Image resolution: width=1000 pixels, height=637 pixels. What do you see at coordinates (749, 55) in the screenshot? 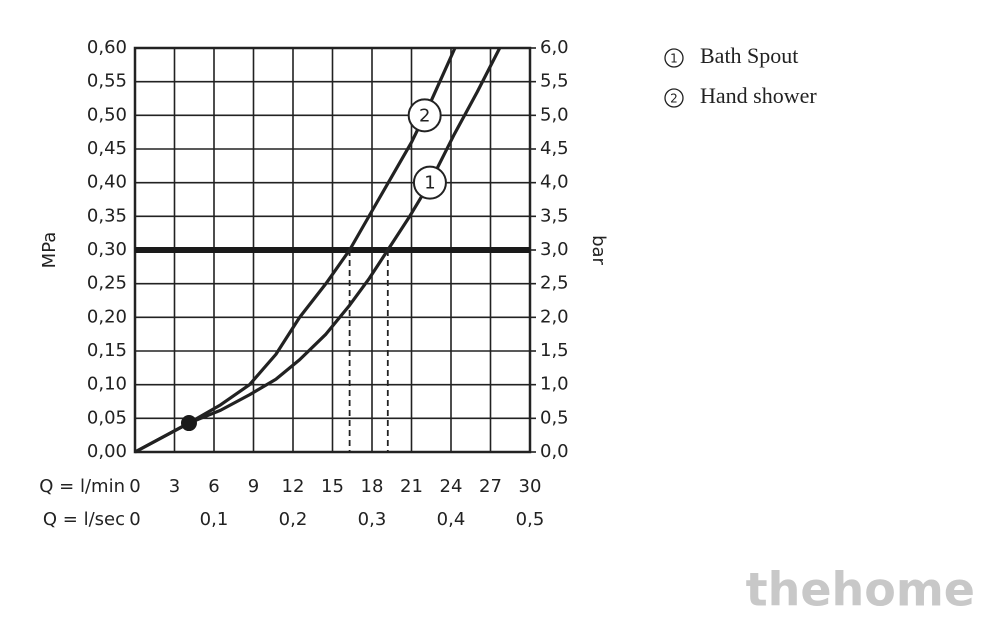
I see `legend-label: Bath Spout` at bounding box center [749, 55].